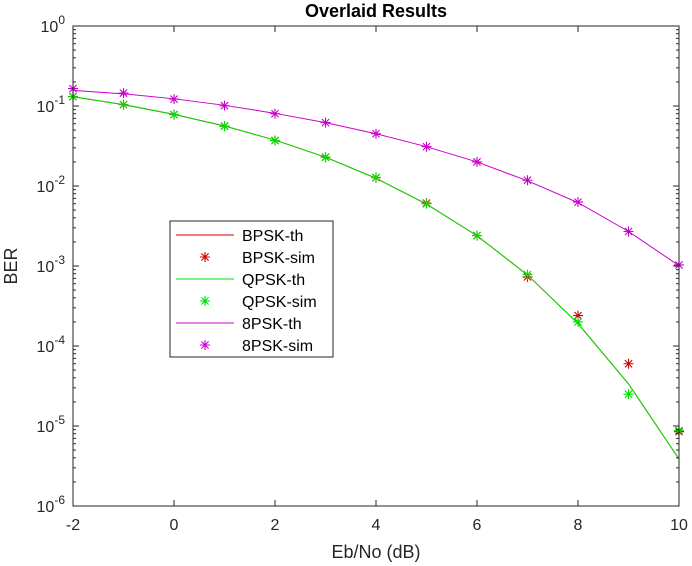  I want to click on x-tick-label: 10, so click(679, 525).